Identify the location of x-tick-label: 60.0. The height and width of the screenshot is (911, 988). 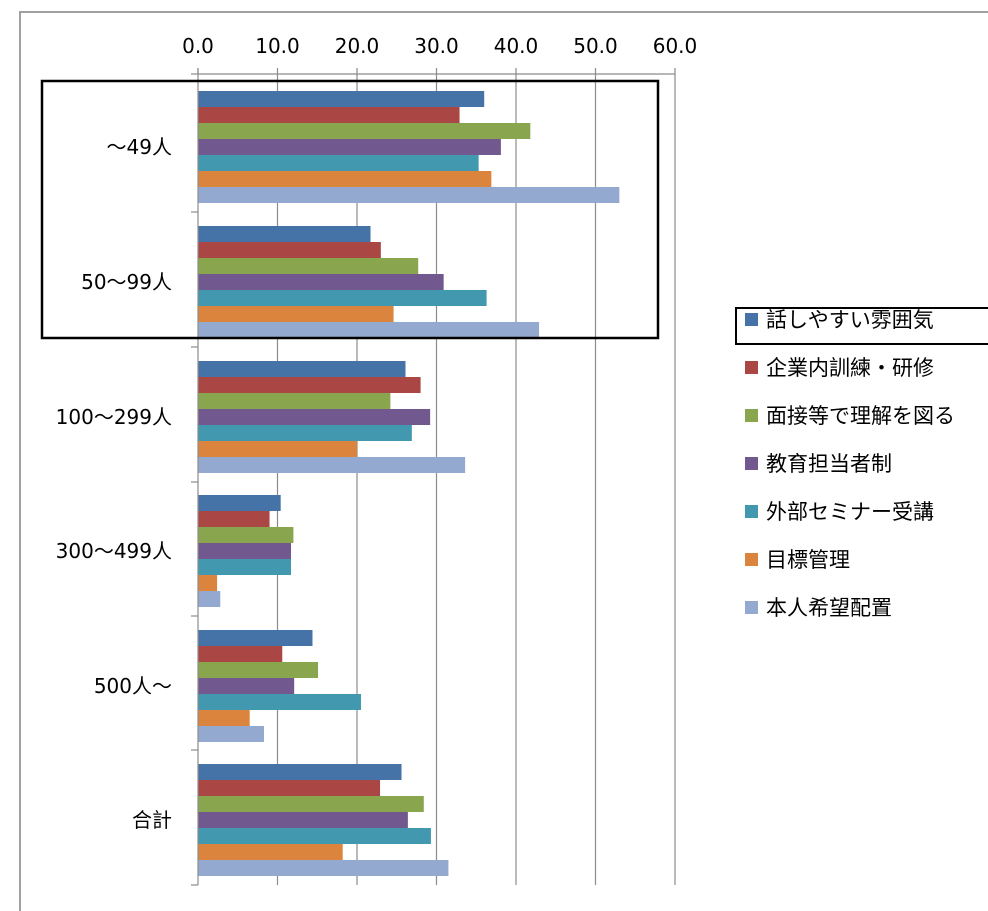
(675, 46).